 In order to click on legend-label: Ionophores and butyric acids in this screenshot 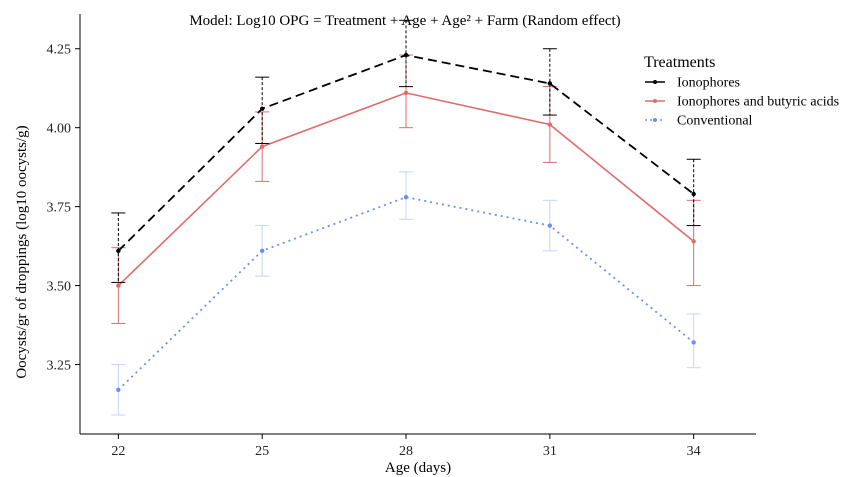, I will do `click(758, 102)`.